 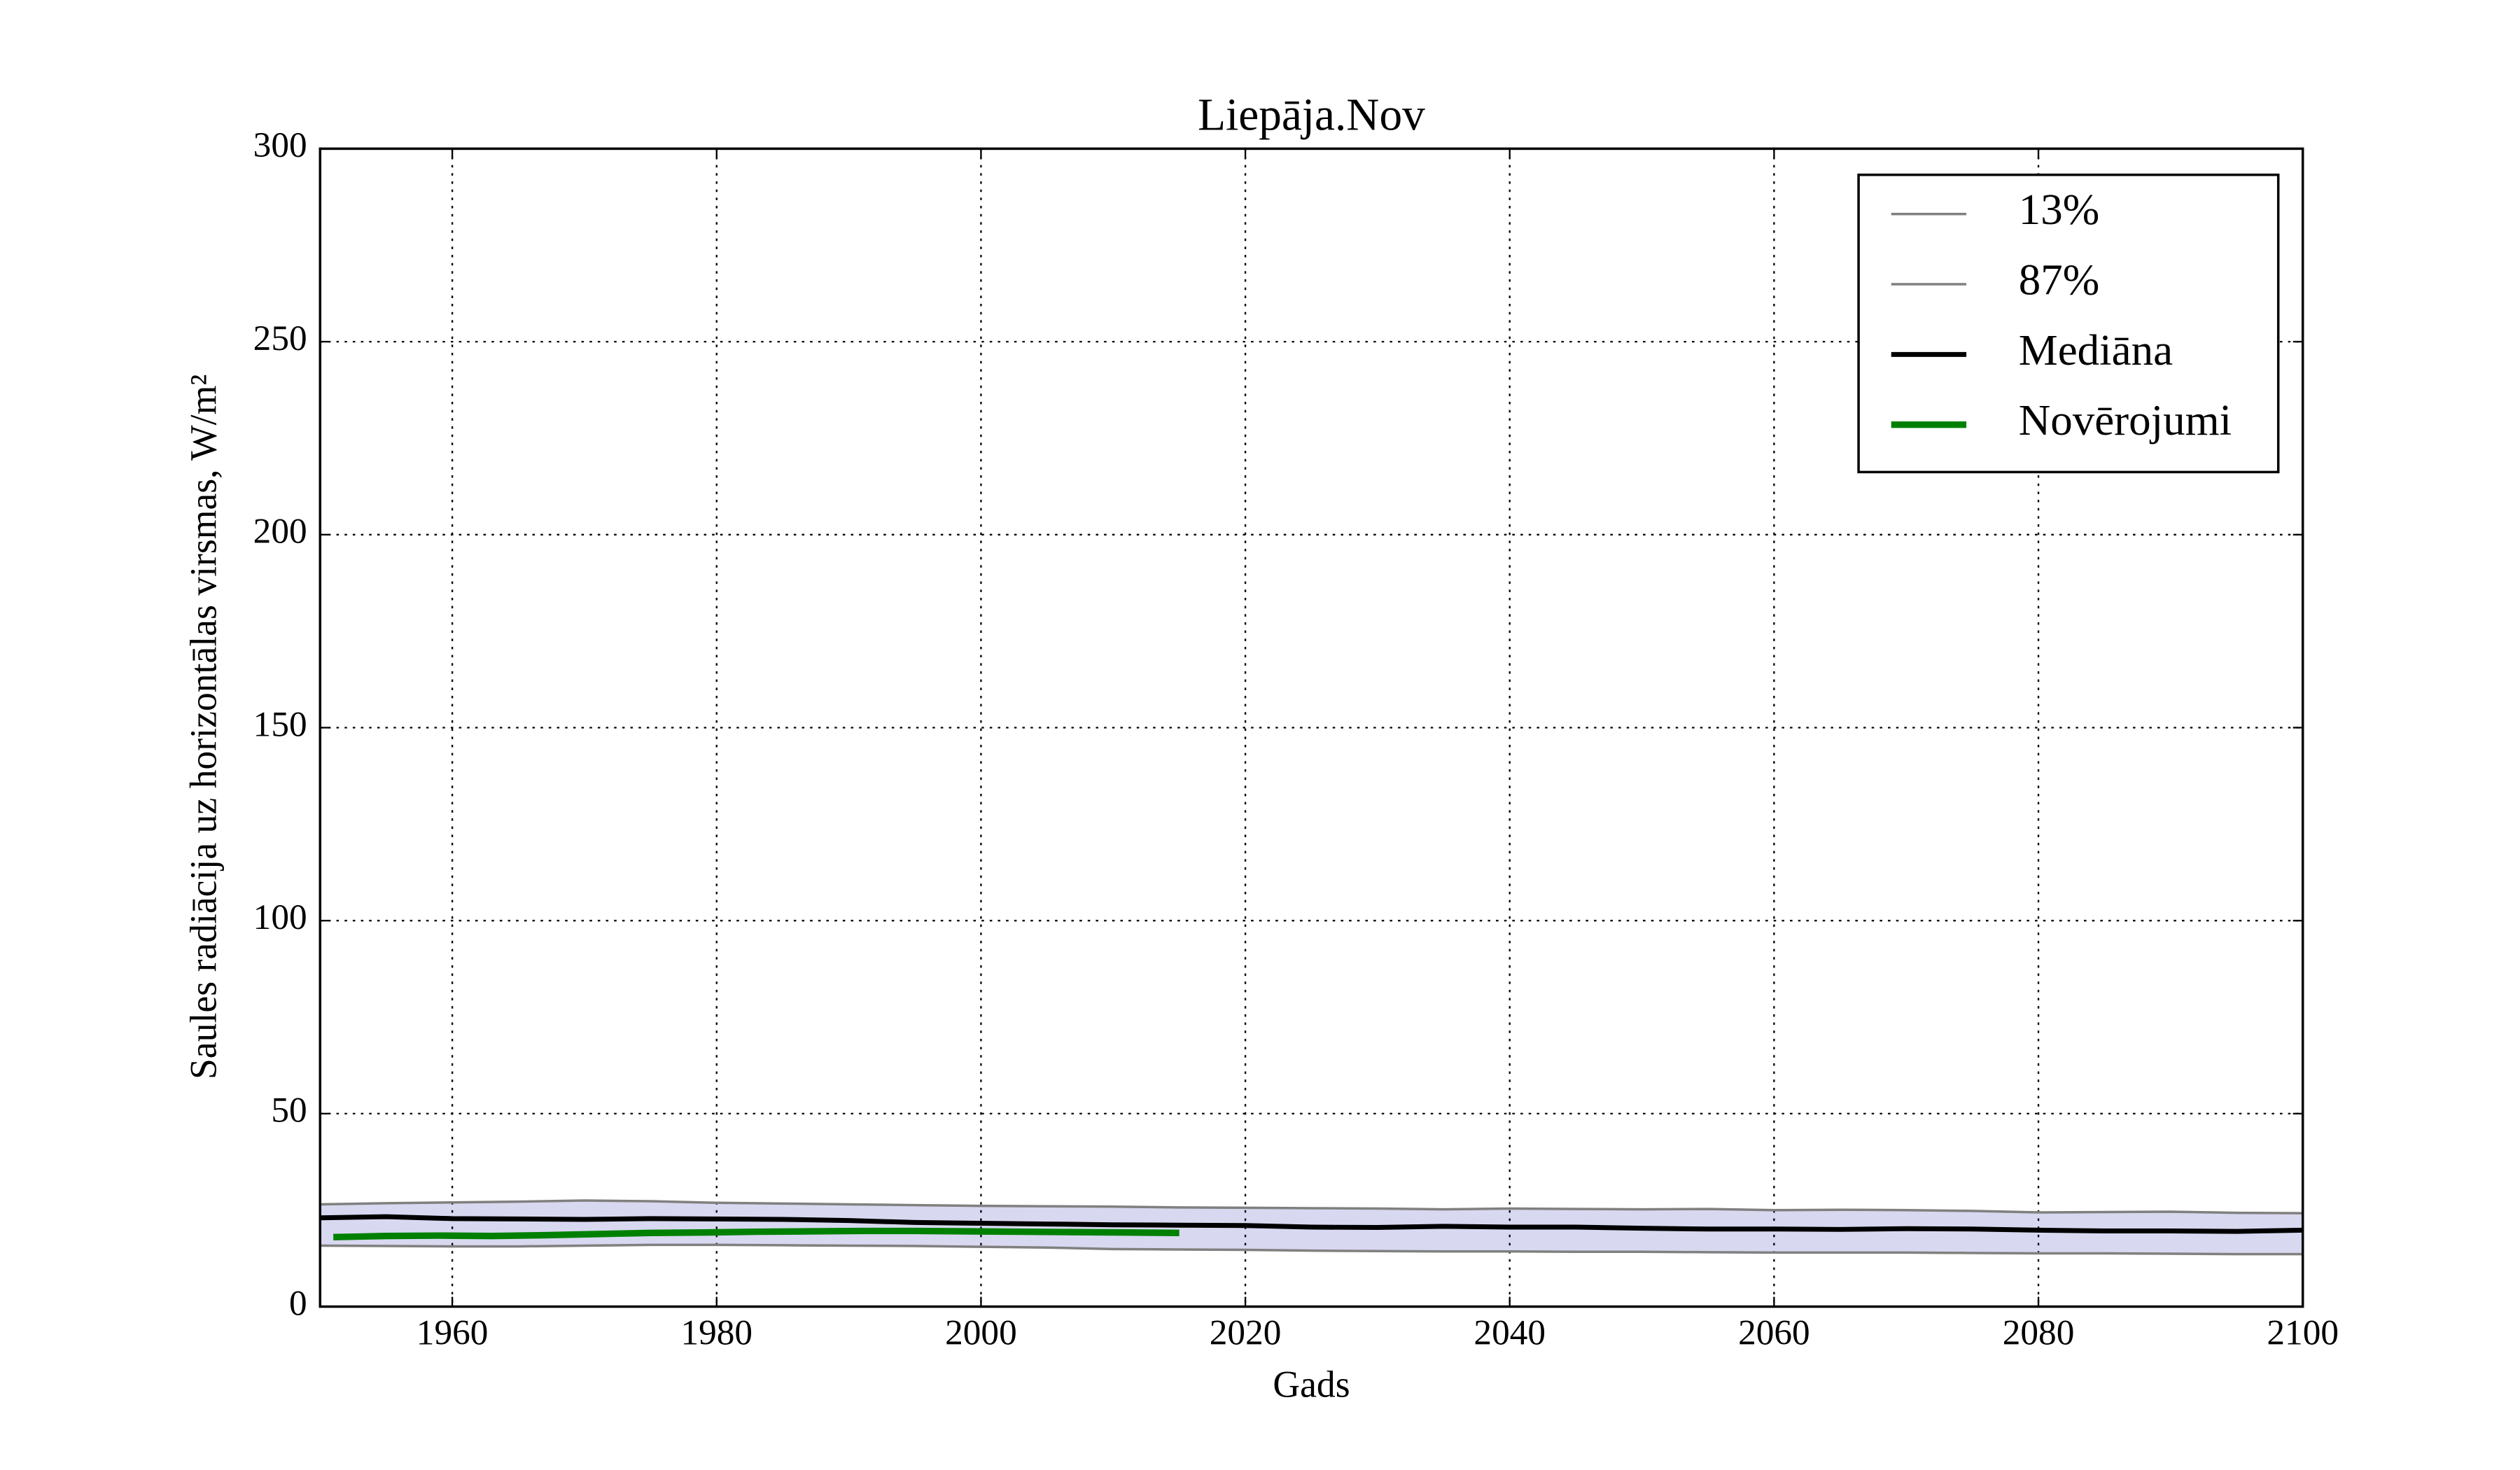 I want to click on y-tick-label: 200, so click(x=280, y=532).